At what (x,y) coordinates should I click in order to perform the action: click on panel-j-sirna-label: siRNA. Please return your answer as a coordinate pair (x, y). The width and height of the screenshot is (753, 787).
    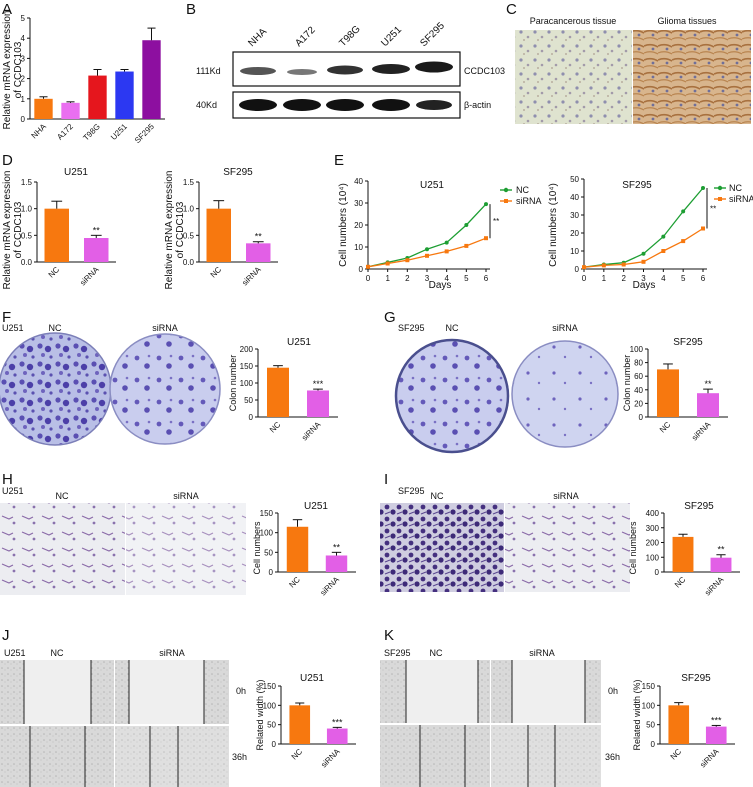
    Looking at the image, I should click on (172, 653).